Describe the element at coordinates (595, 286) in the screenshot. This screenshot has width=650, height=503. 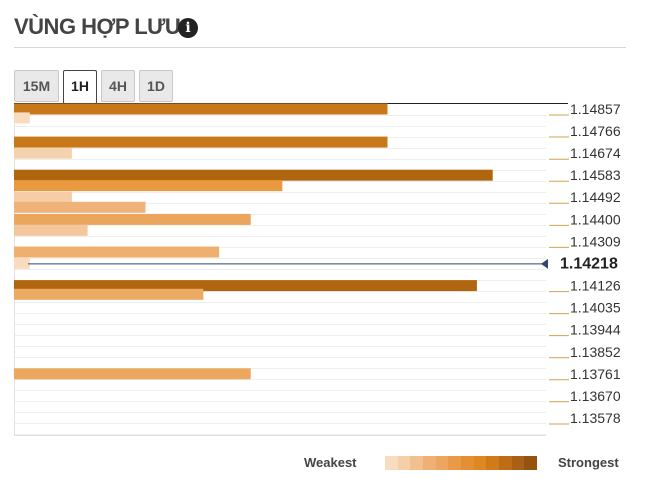
I see `price-tick-label: 1.14126` at that location.